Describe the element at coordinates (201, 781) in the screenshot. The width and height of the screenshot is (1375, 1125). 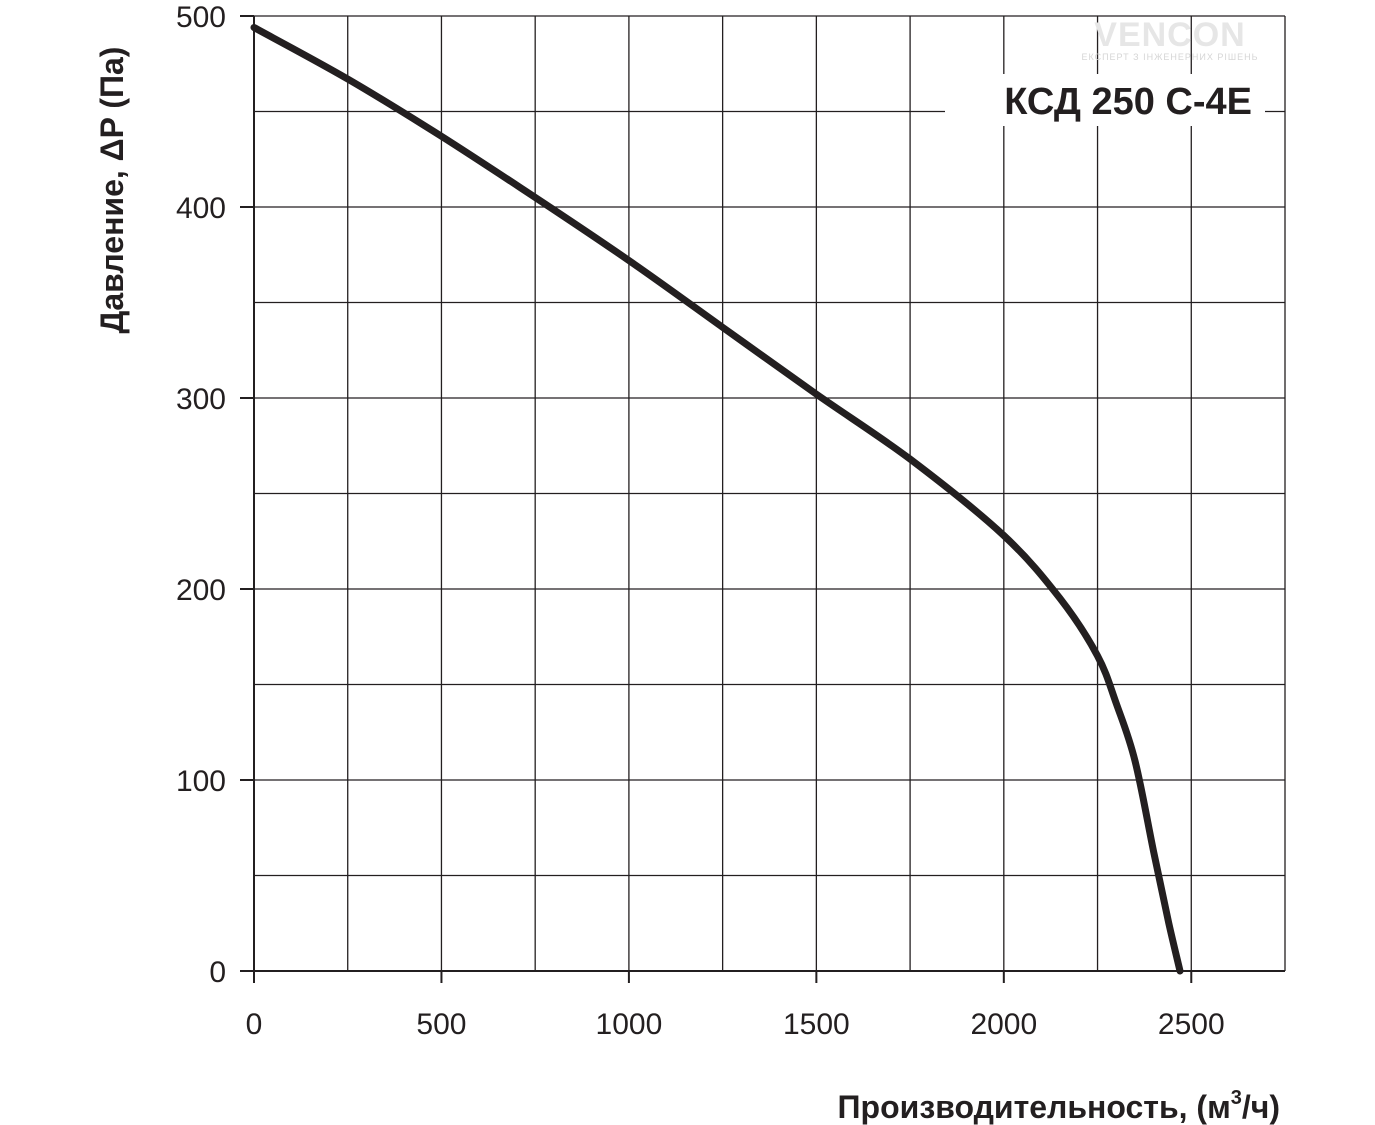
I see `y-tick-label: 100` at that location.